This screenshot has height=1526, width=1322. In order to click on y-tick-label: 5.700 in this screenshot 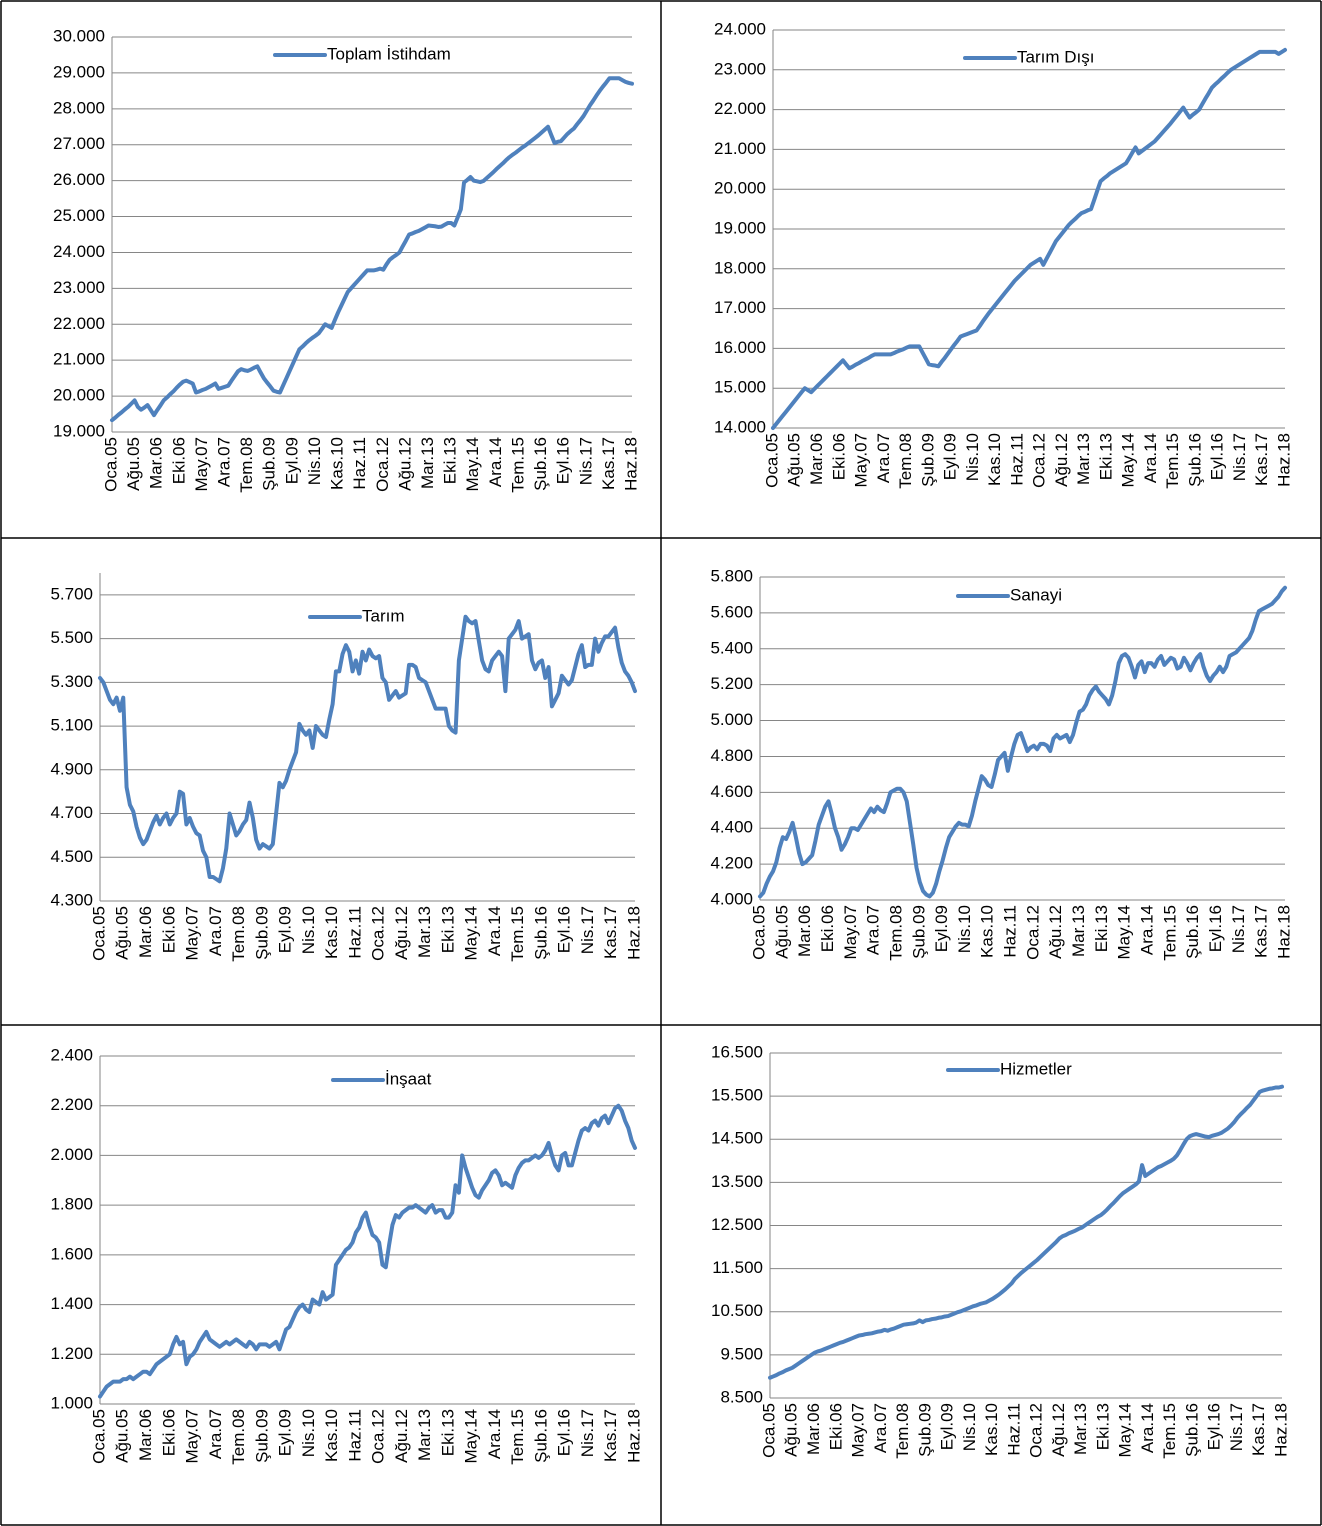, I will do `click(71, 593)`.